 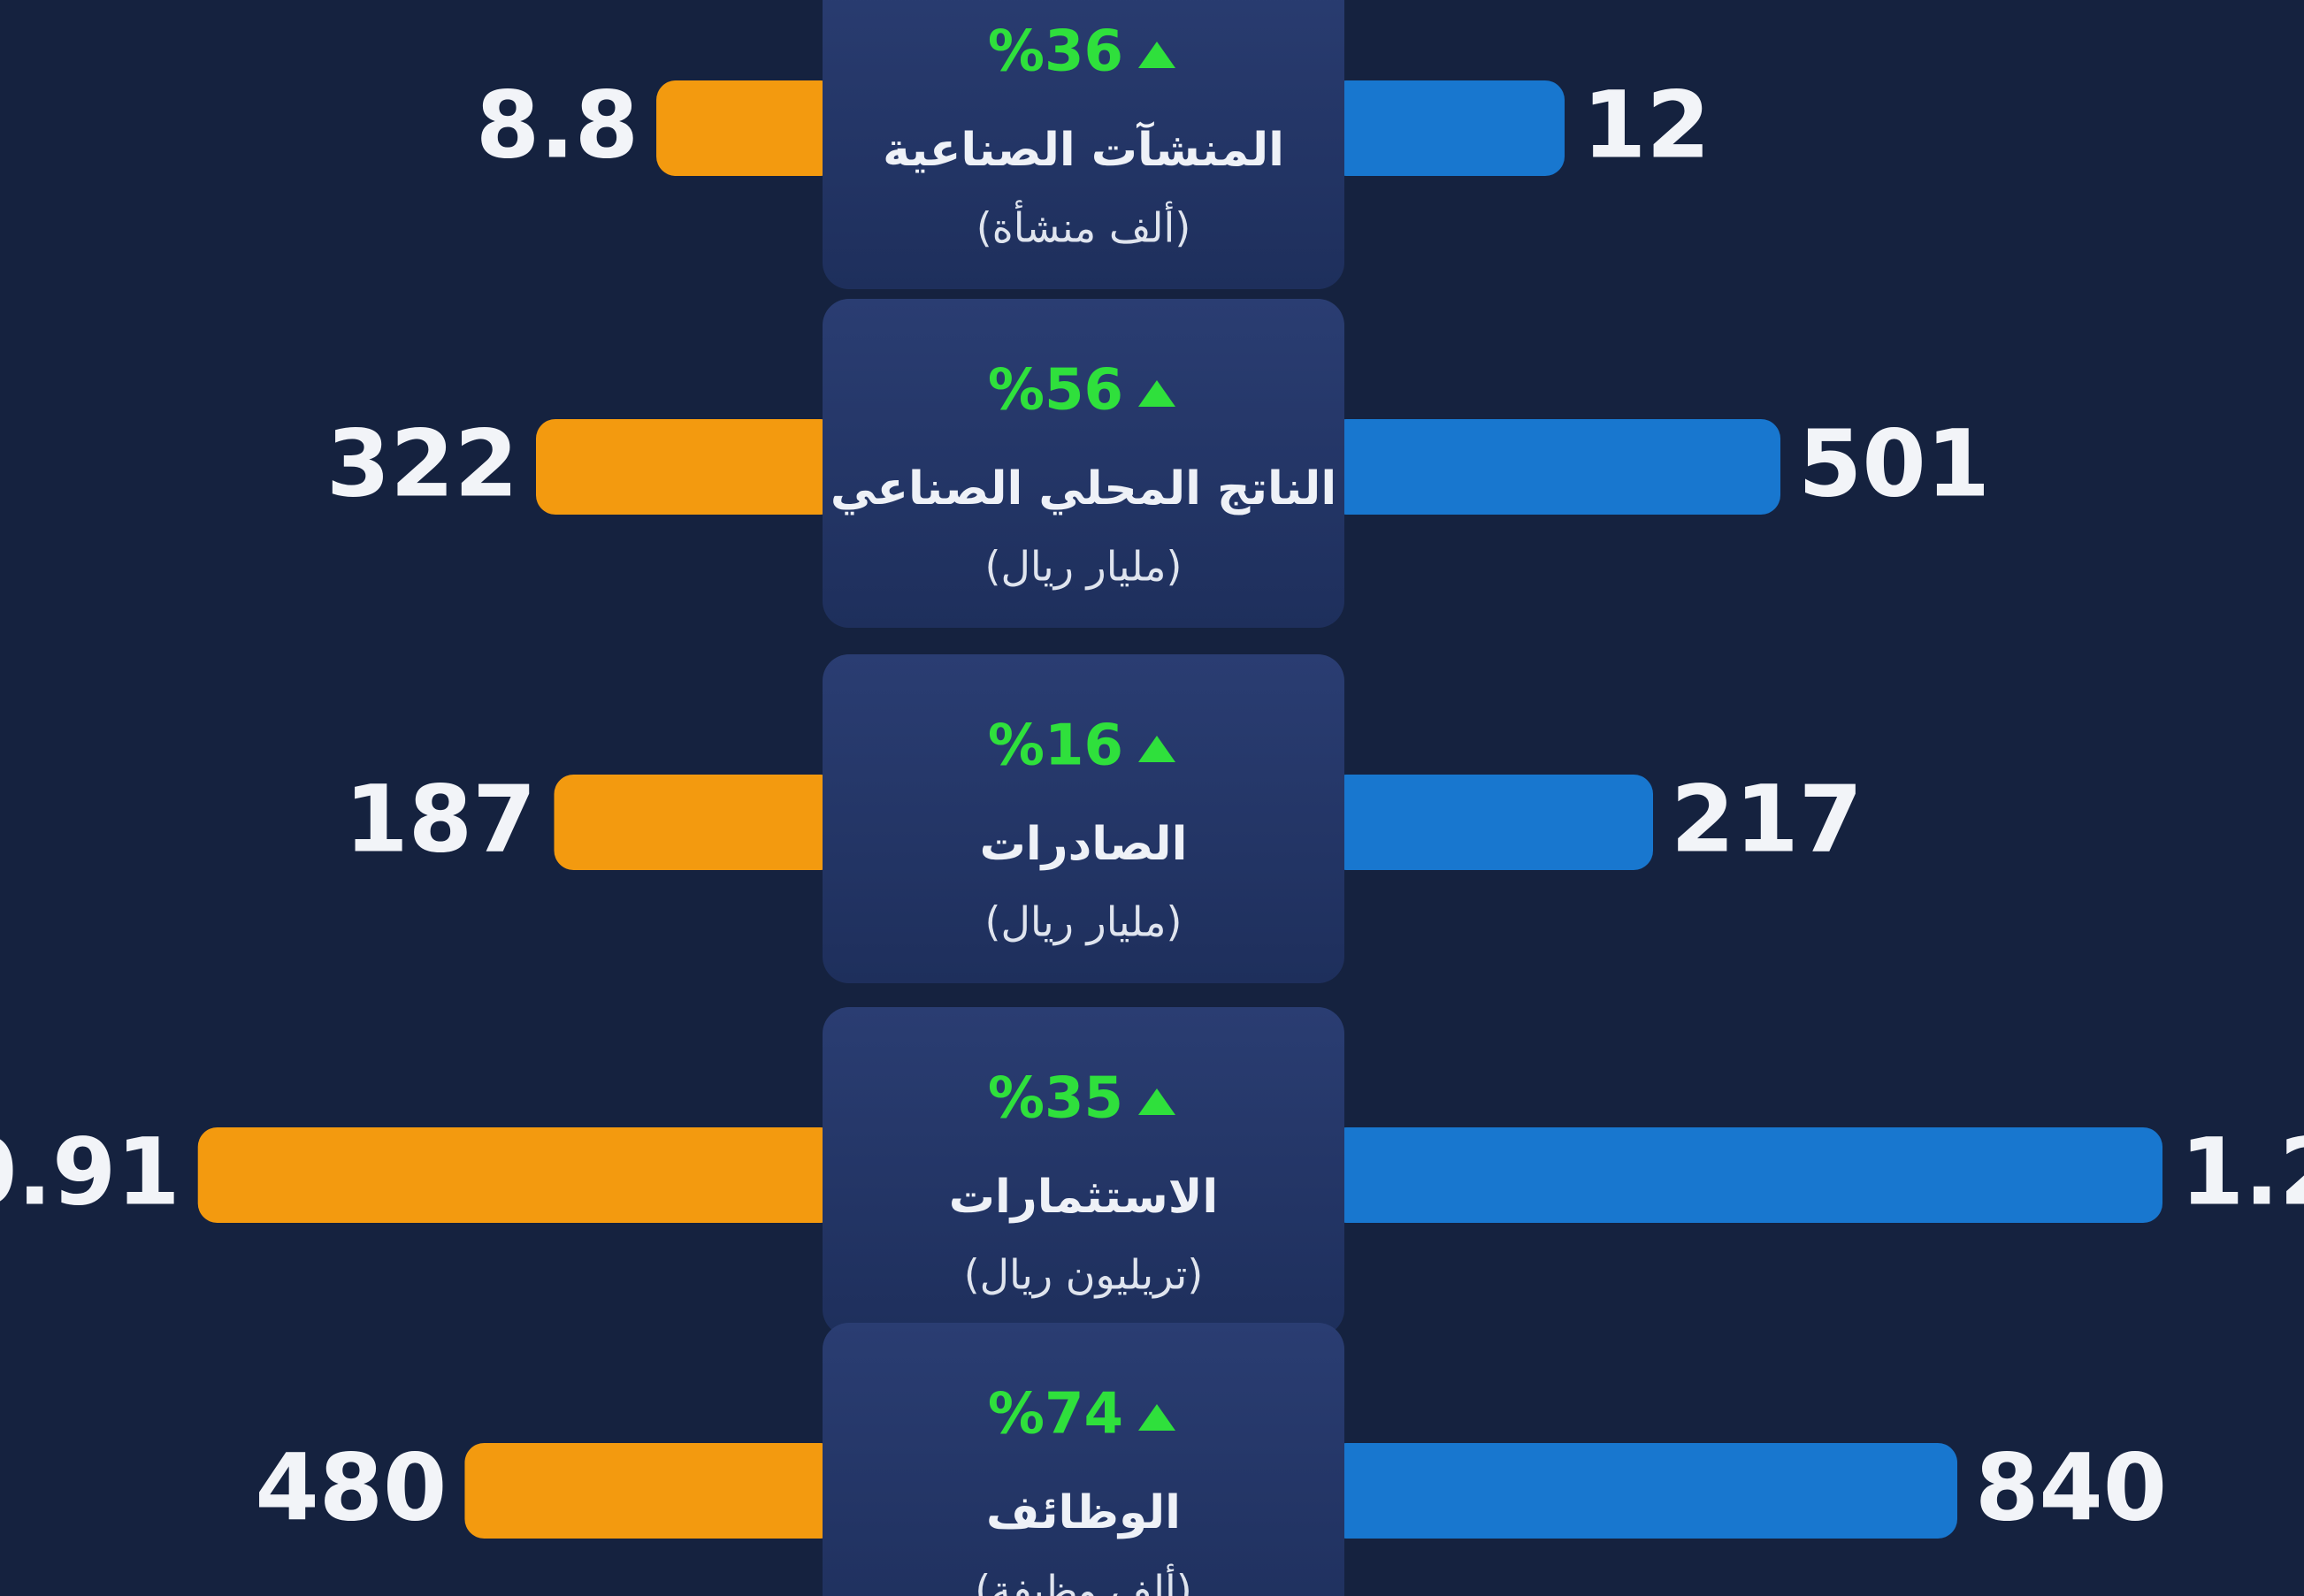 I want to click on value-label: 322, so click(x=422, y=463).